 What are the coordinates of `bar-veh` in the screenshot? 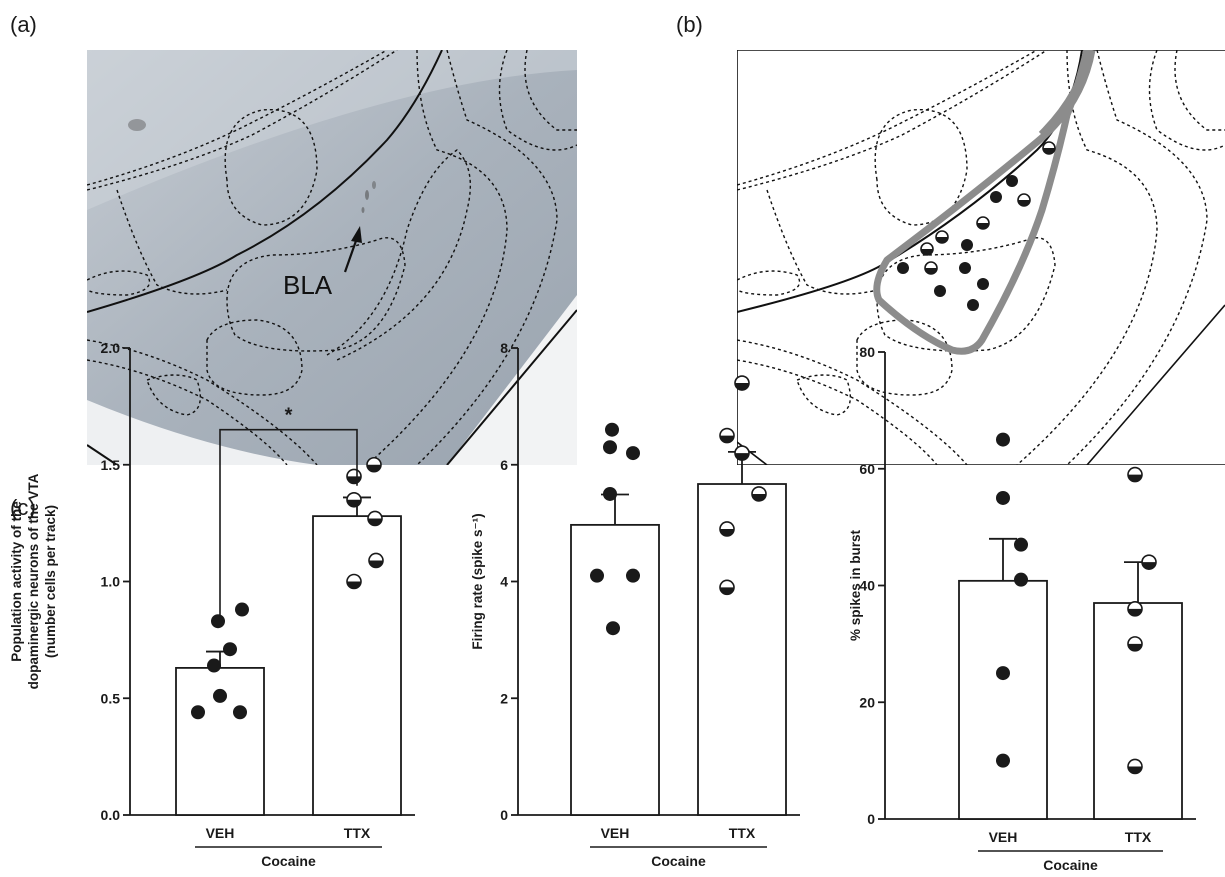 It's located at (615, 669).